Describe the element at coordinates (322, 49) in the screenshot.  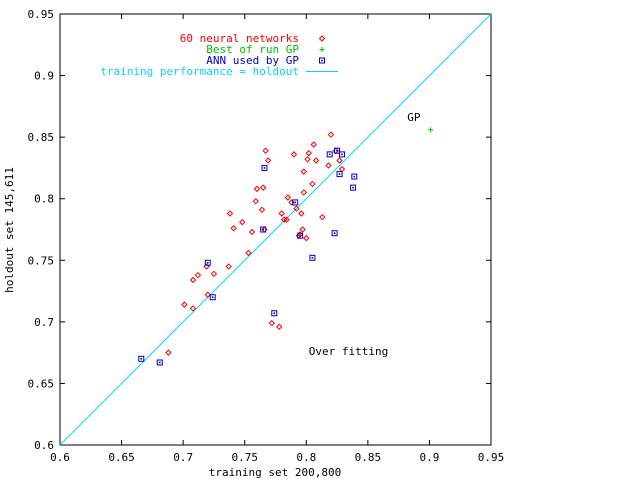
I see `legend-sample-plus` at that location.